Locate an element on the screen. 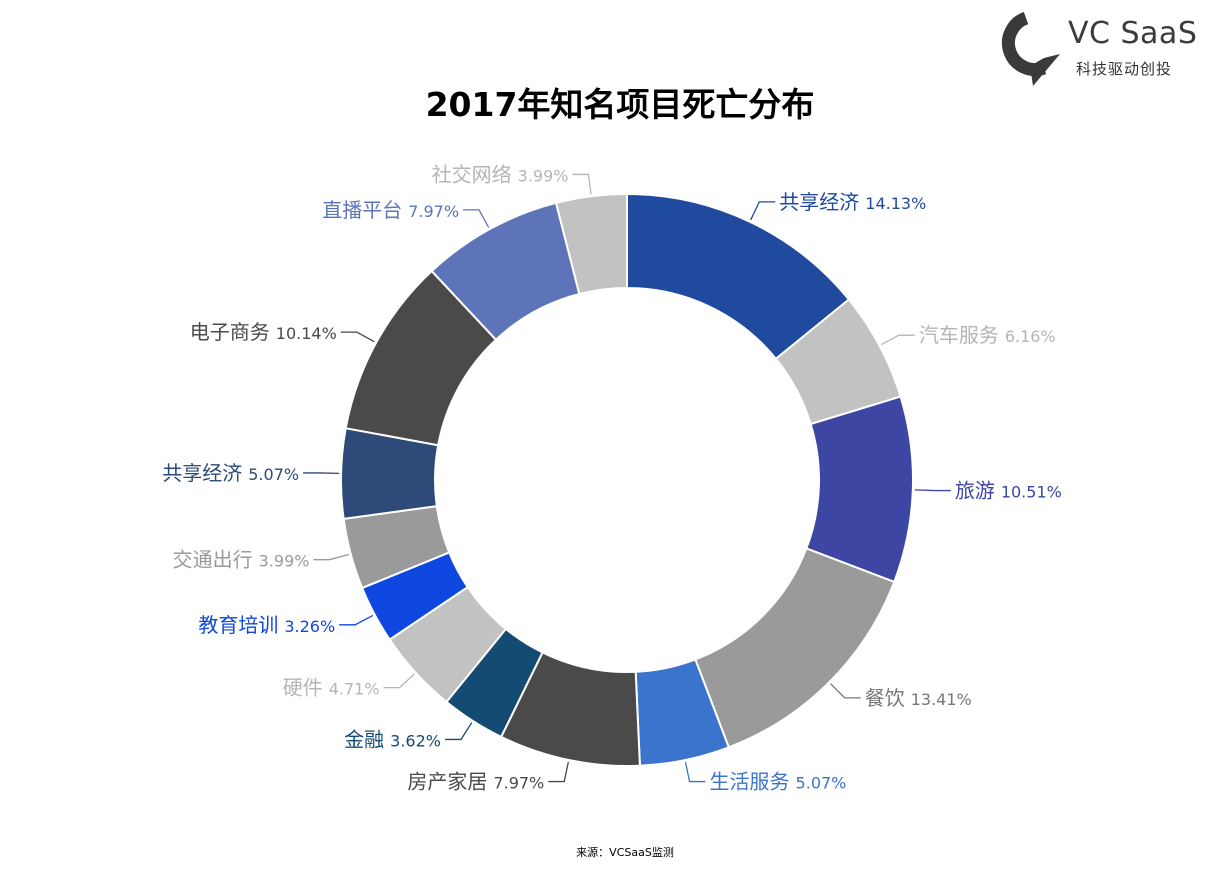  slice-label-value-10: 5.07% is located at coordinates (273, 474).